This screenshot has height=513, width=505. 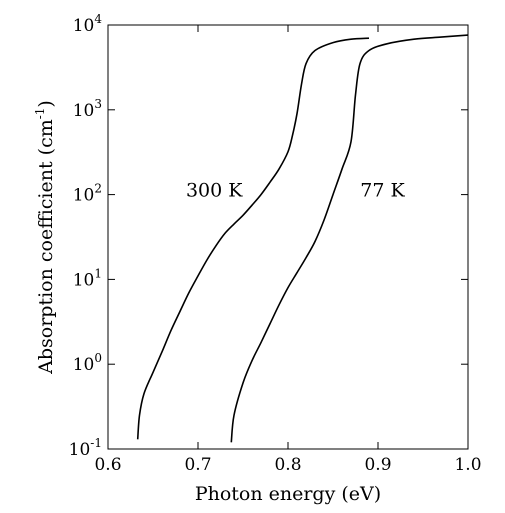 What do you see at coordinates (382, 190) in the screenshot?
I see `curve-label-77k: 77 K` at bounding box center [382, 190].